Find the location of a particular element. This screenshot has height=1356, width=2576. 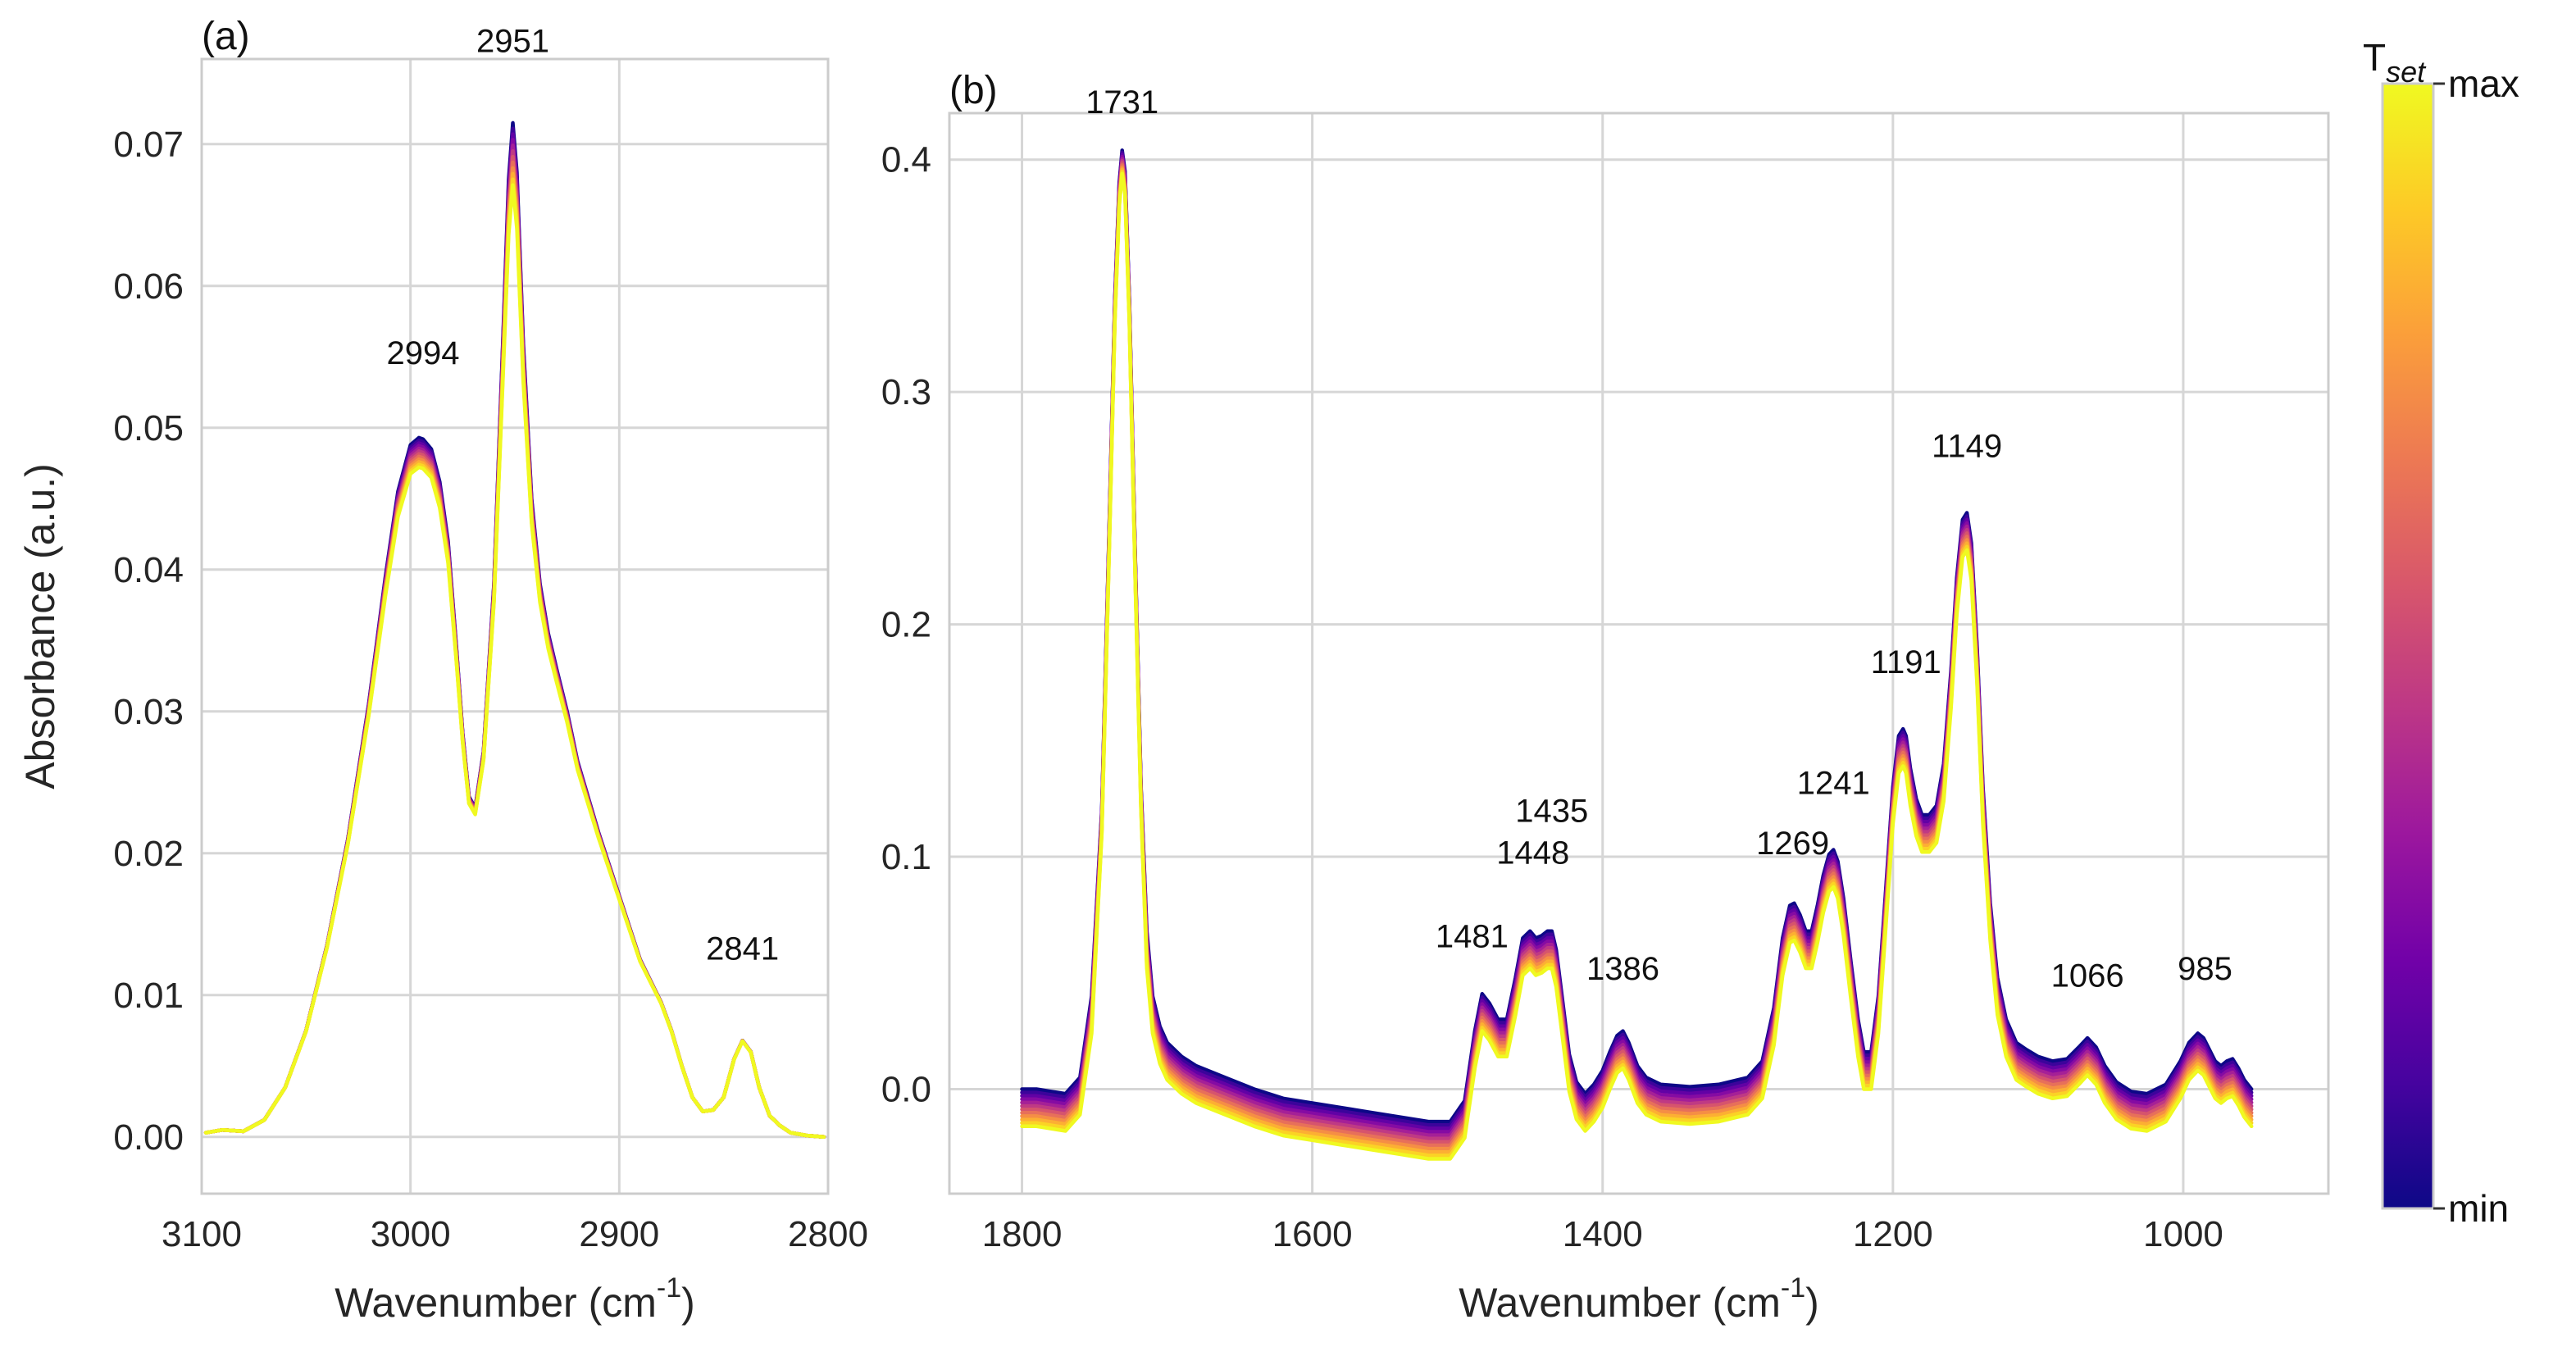

colorbar-gradient is located at coordinates (2408, 646).